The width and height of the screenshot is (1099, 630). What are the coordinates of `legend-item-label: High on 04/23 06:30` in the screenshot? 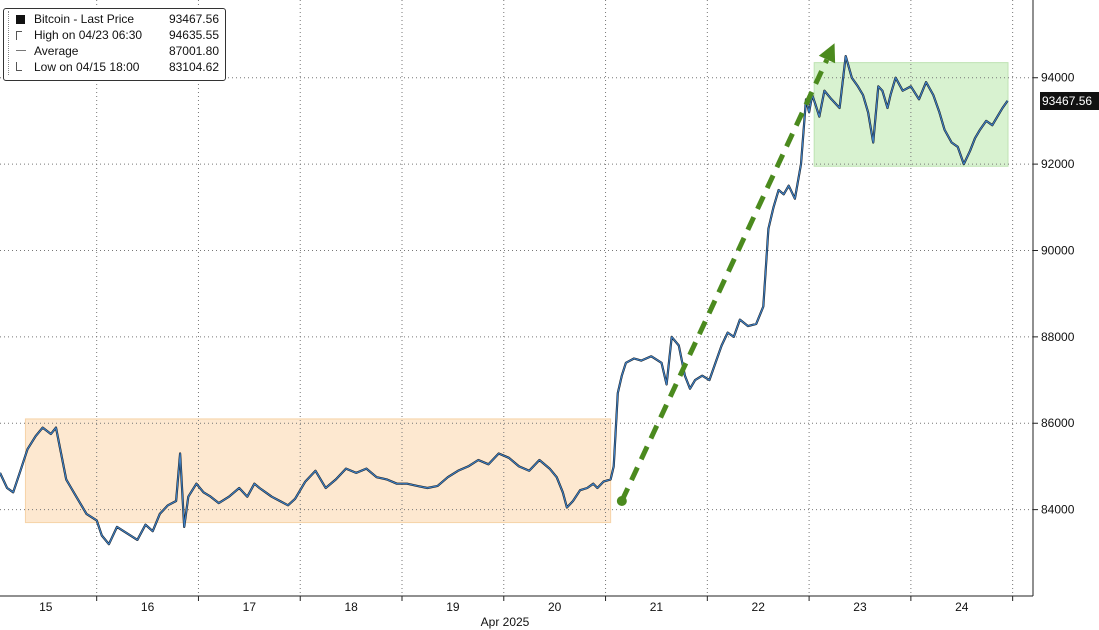 It's located at (88, 35).